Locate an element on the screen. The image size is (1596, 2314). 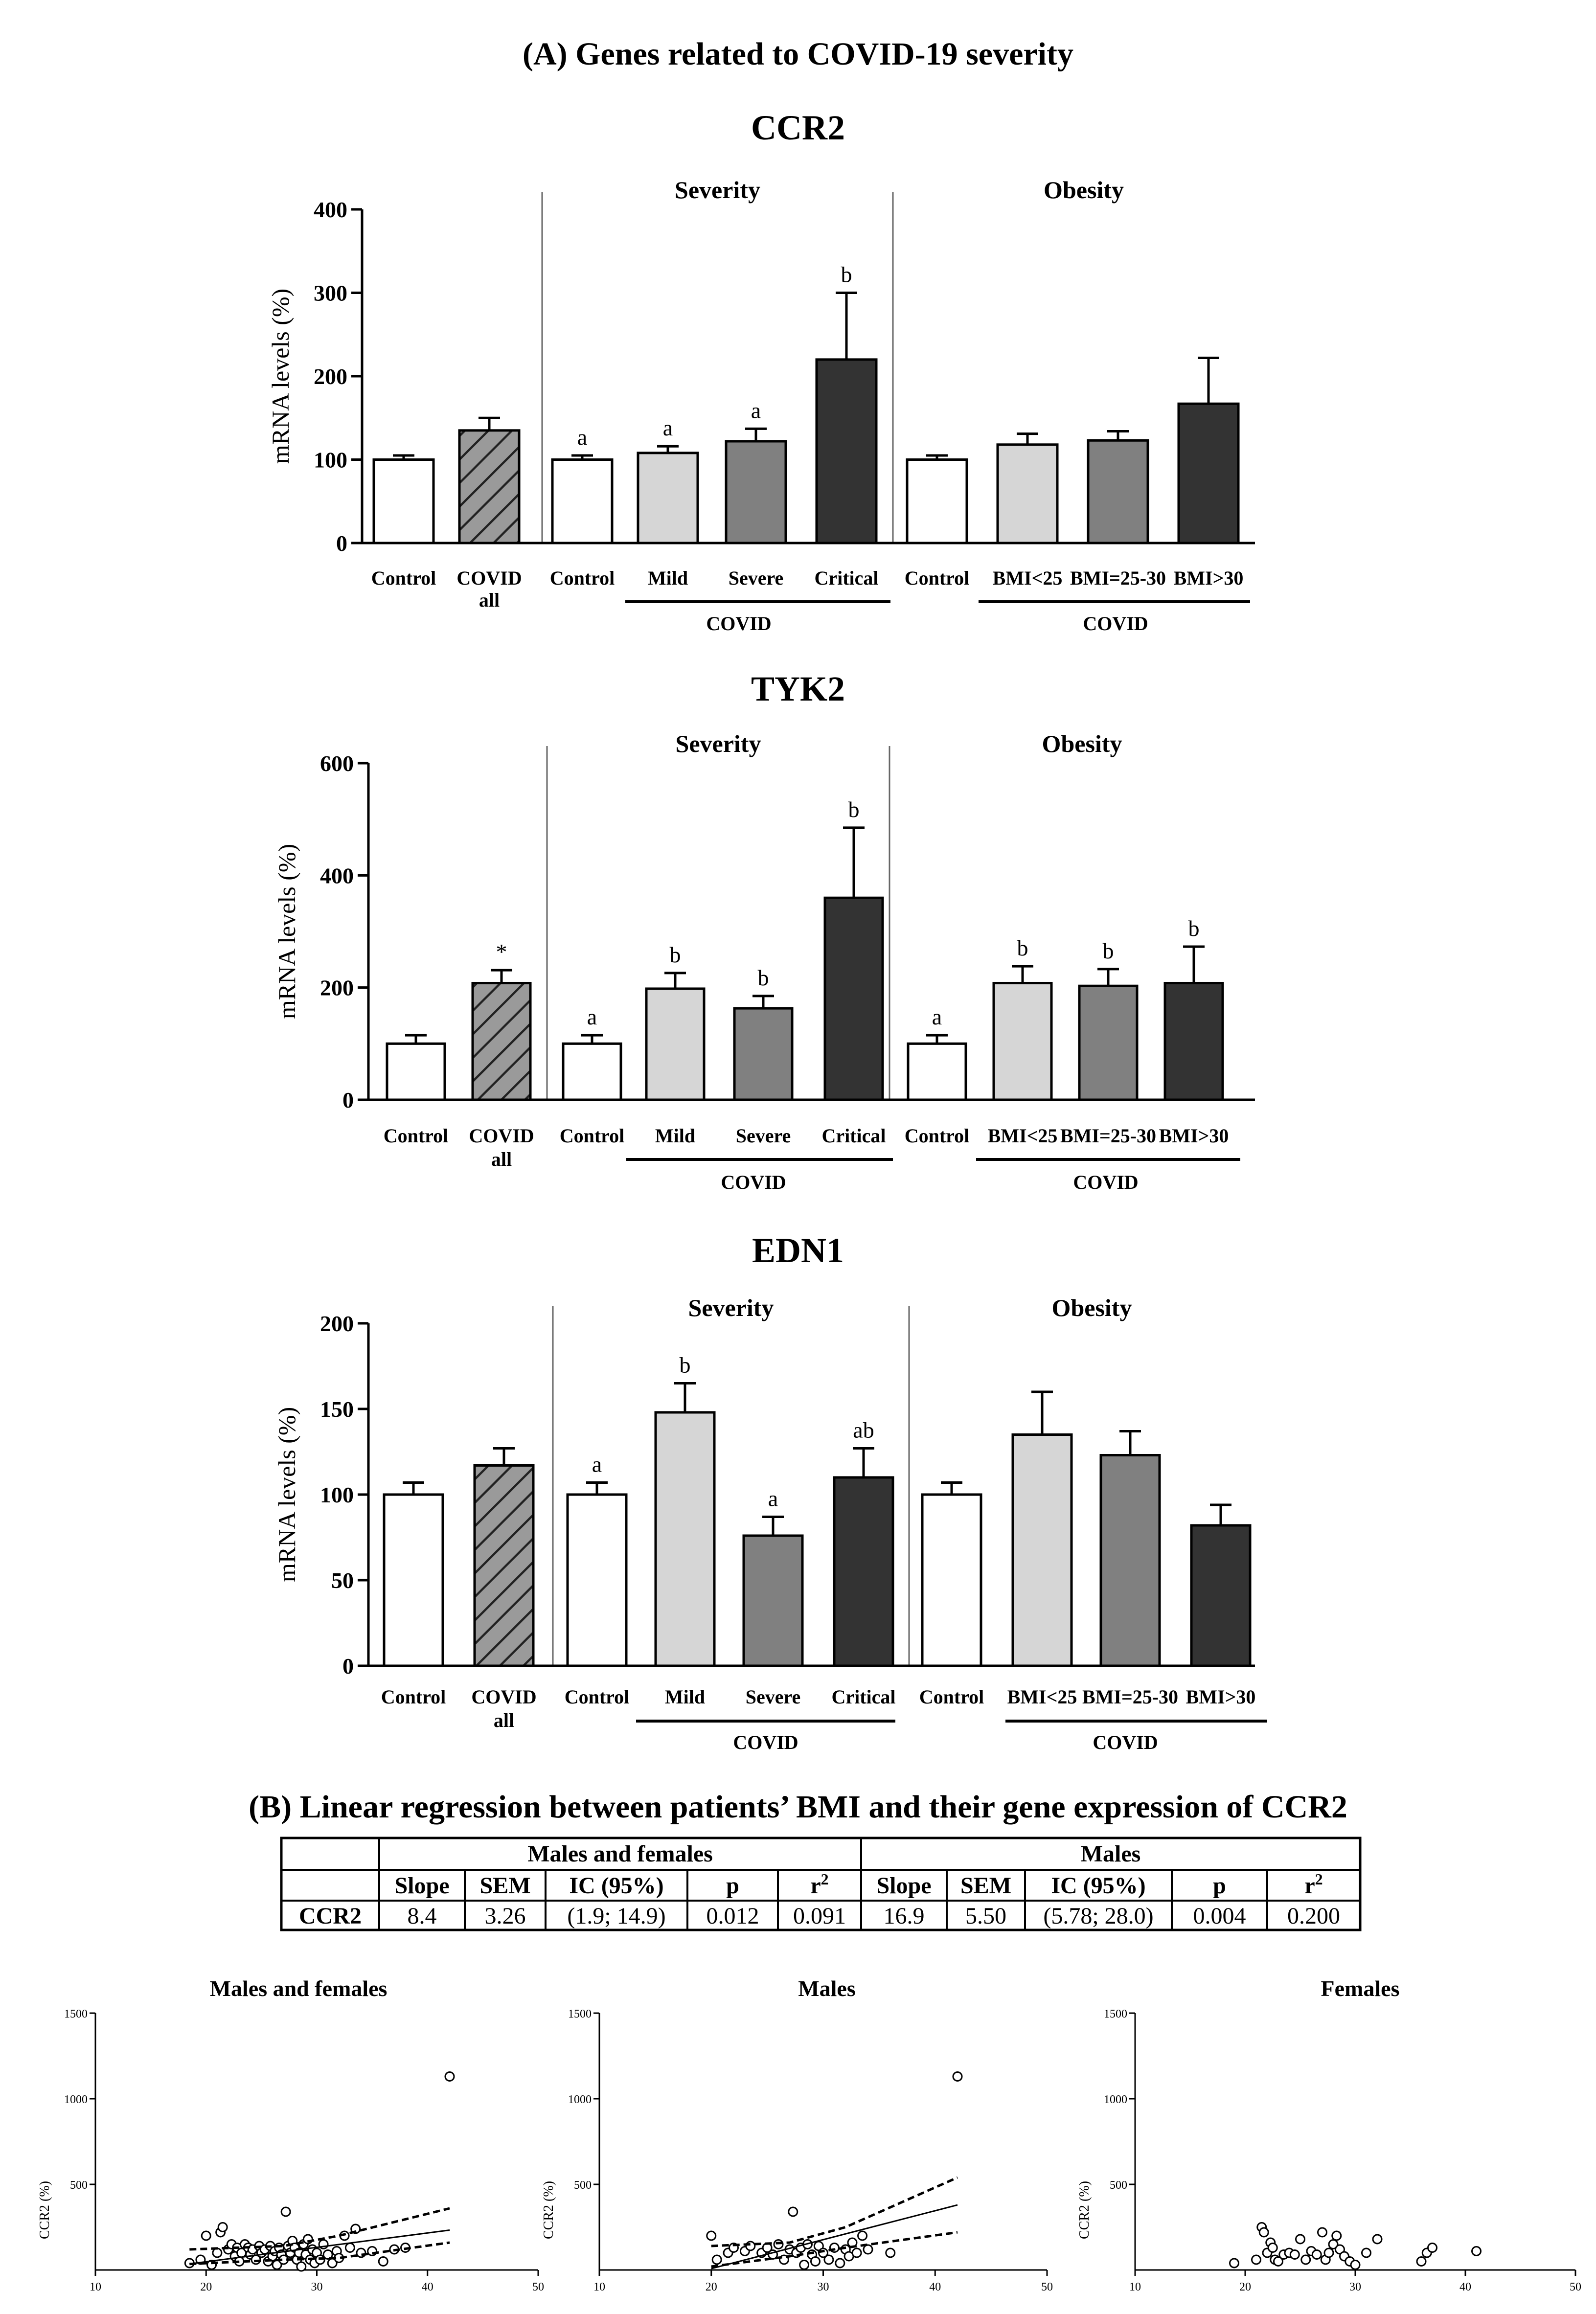
significance-letter: * is located at coordinates (502, 951).